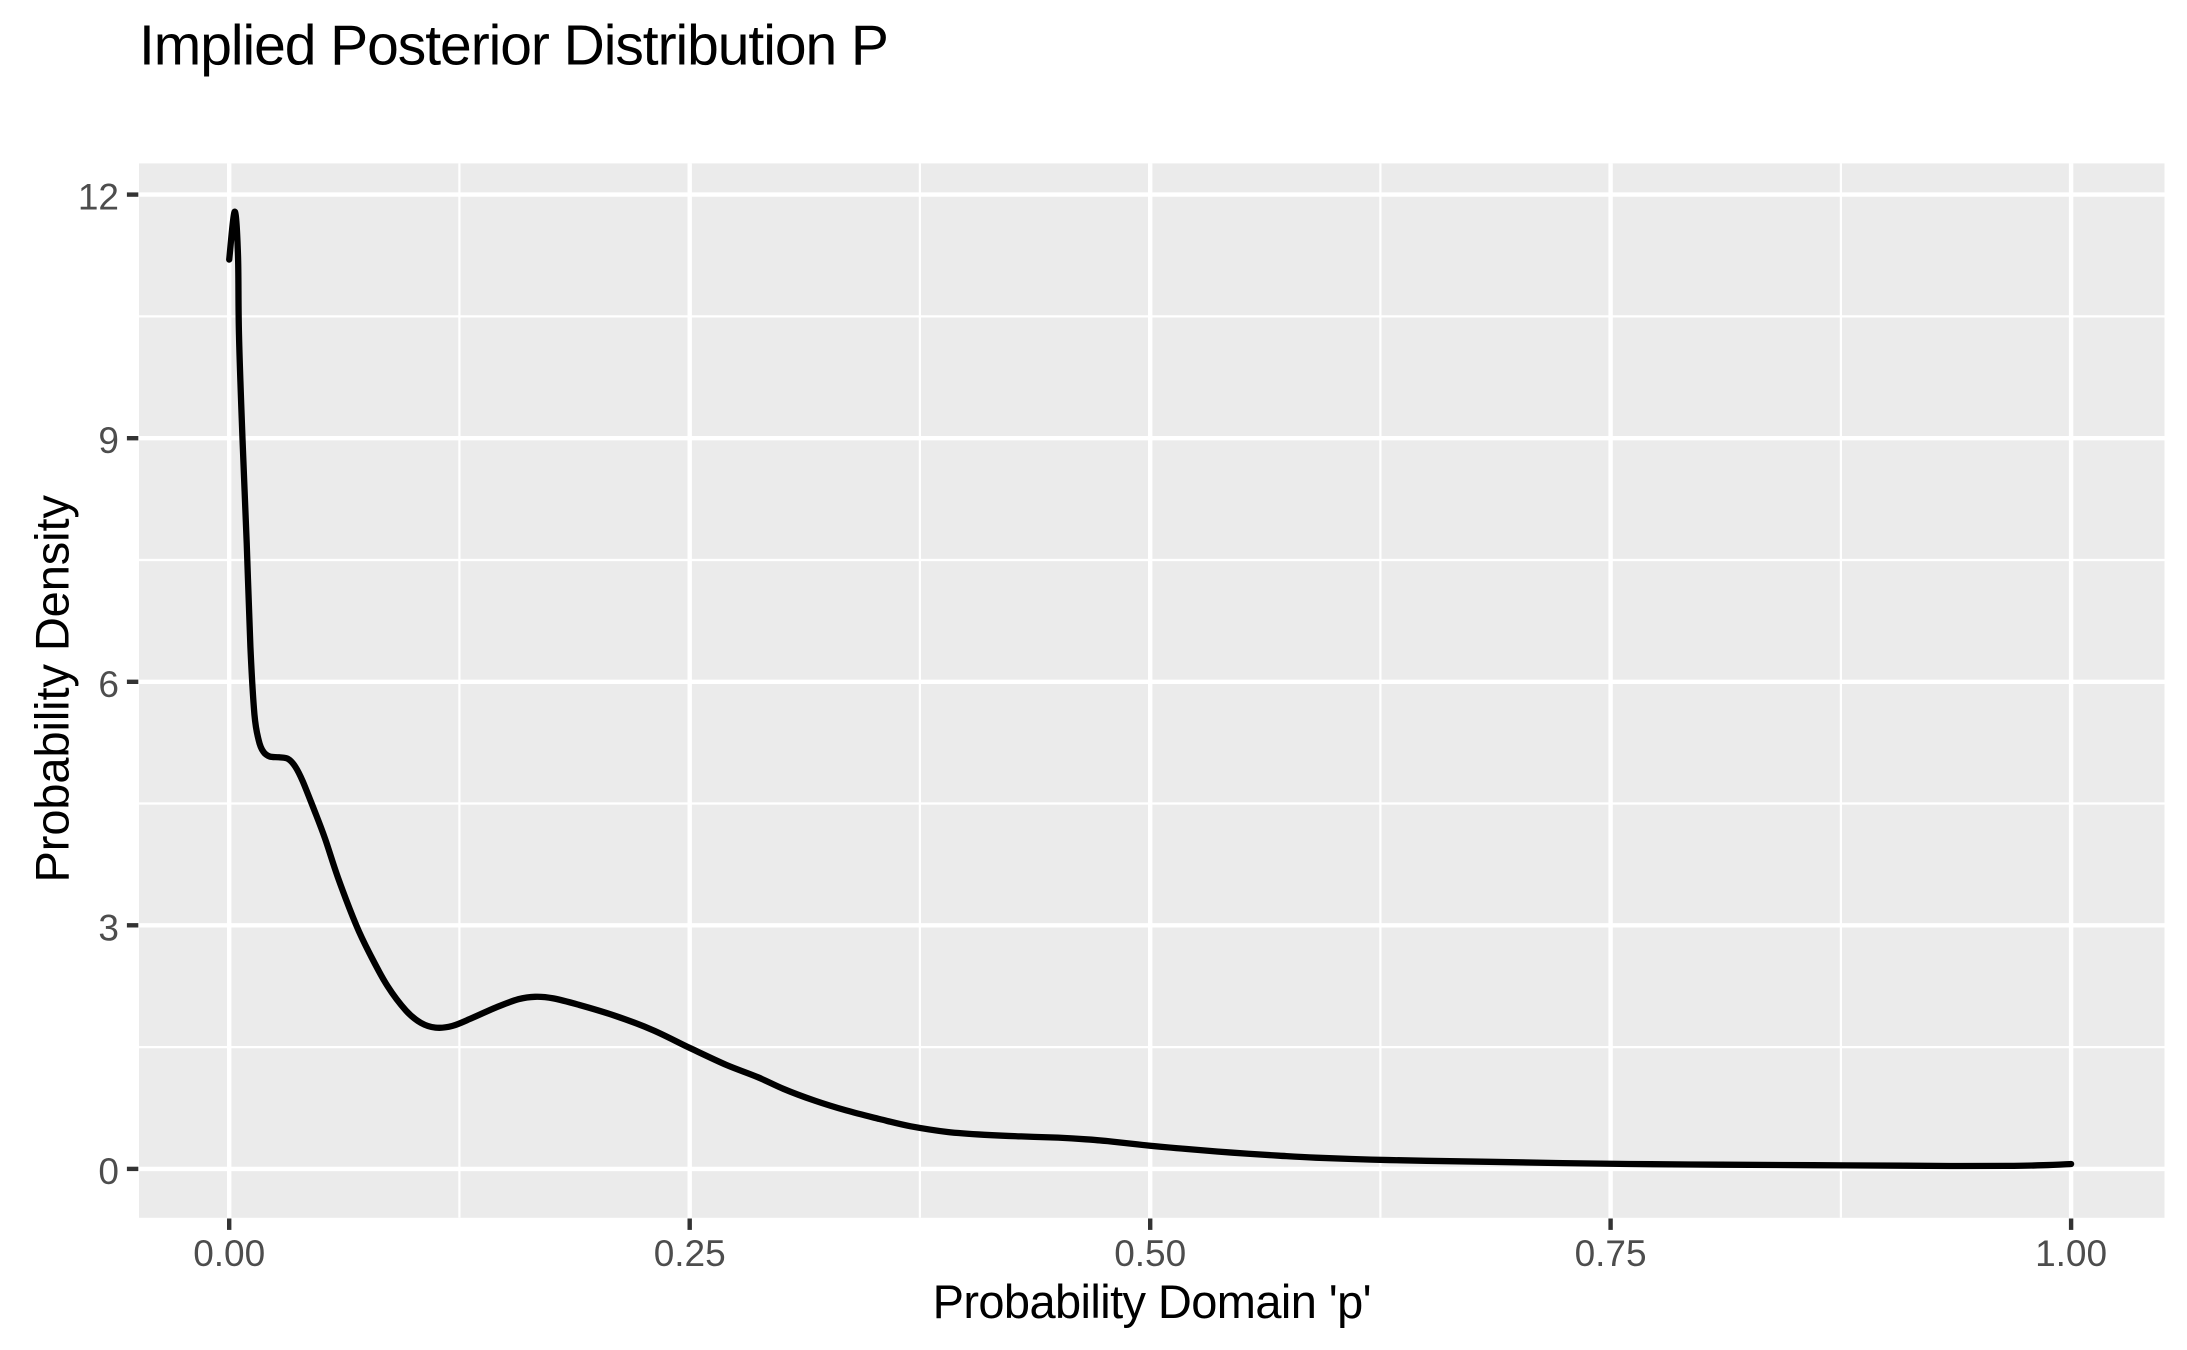 The width and height of the screenshot is (2187, 1350). I want to click on svg-text: 0.25, so click(690, 1253).